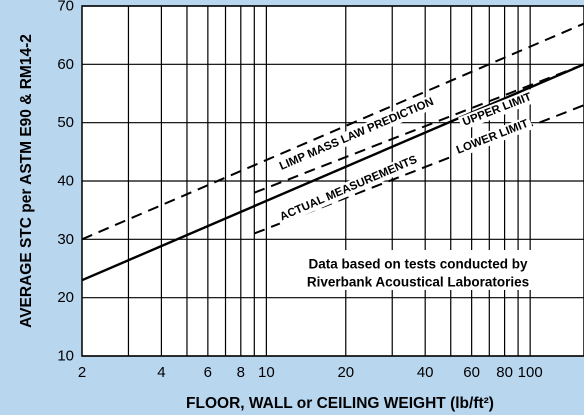 This screenshot has width=584, height=415. I want to click on x-tick-label: 80, so click(504, 372).